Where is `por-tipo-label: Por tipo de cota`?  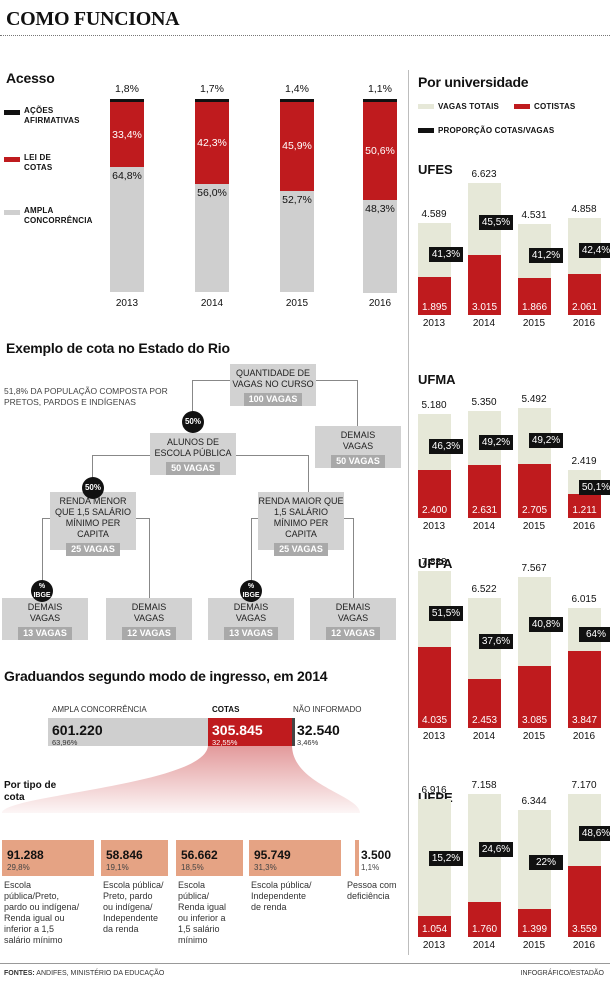
por-tipo-label: Por tipo de cota is located at coordinates (30, 791).